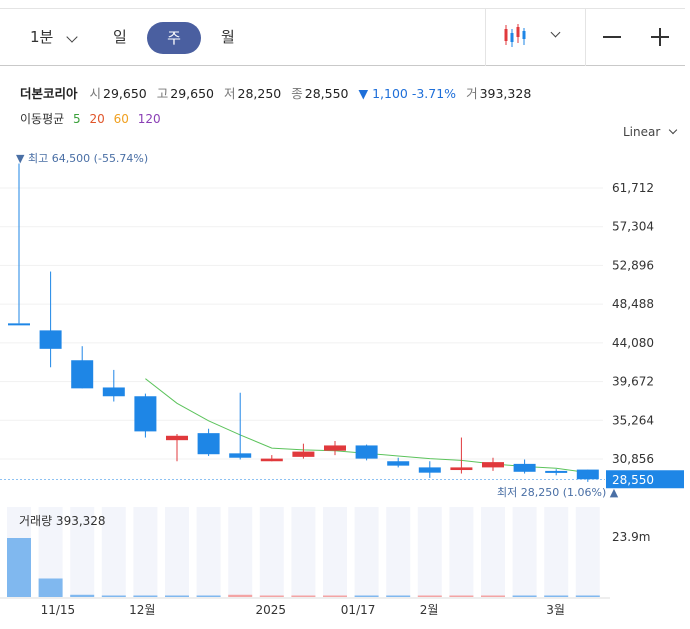 The height and width of the screenshot is (629, 690). Describe the element at coordinates (555, 610) in the screenshot. I see `x-tick-label: 3월` at that location.